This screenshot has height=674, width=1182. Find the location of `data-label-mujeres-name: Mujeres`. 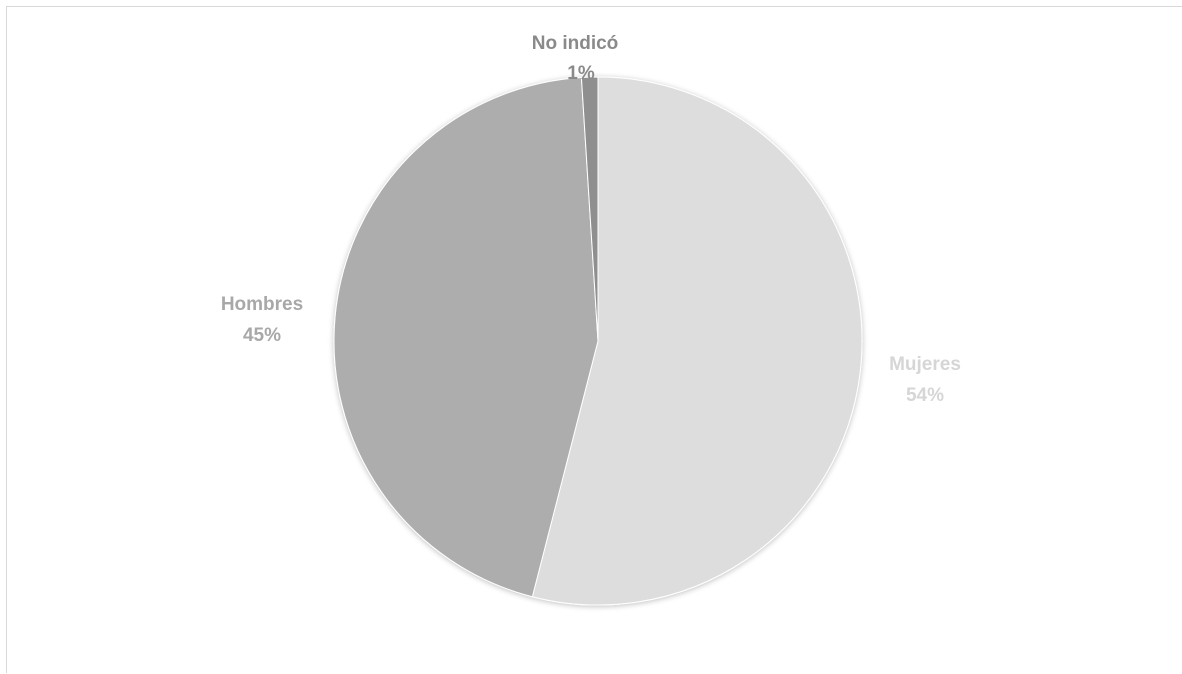

data-label-mujeres-name: Mujeres is located at coordinates (925, 364).